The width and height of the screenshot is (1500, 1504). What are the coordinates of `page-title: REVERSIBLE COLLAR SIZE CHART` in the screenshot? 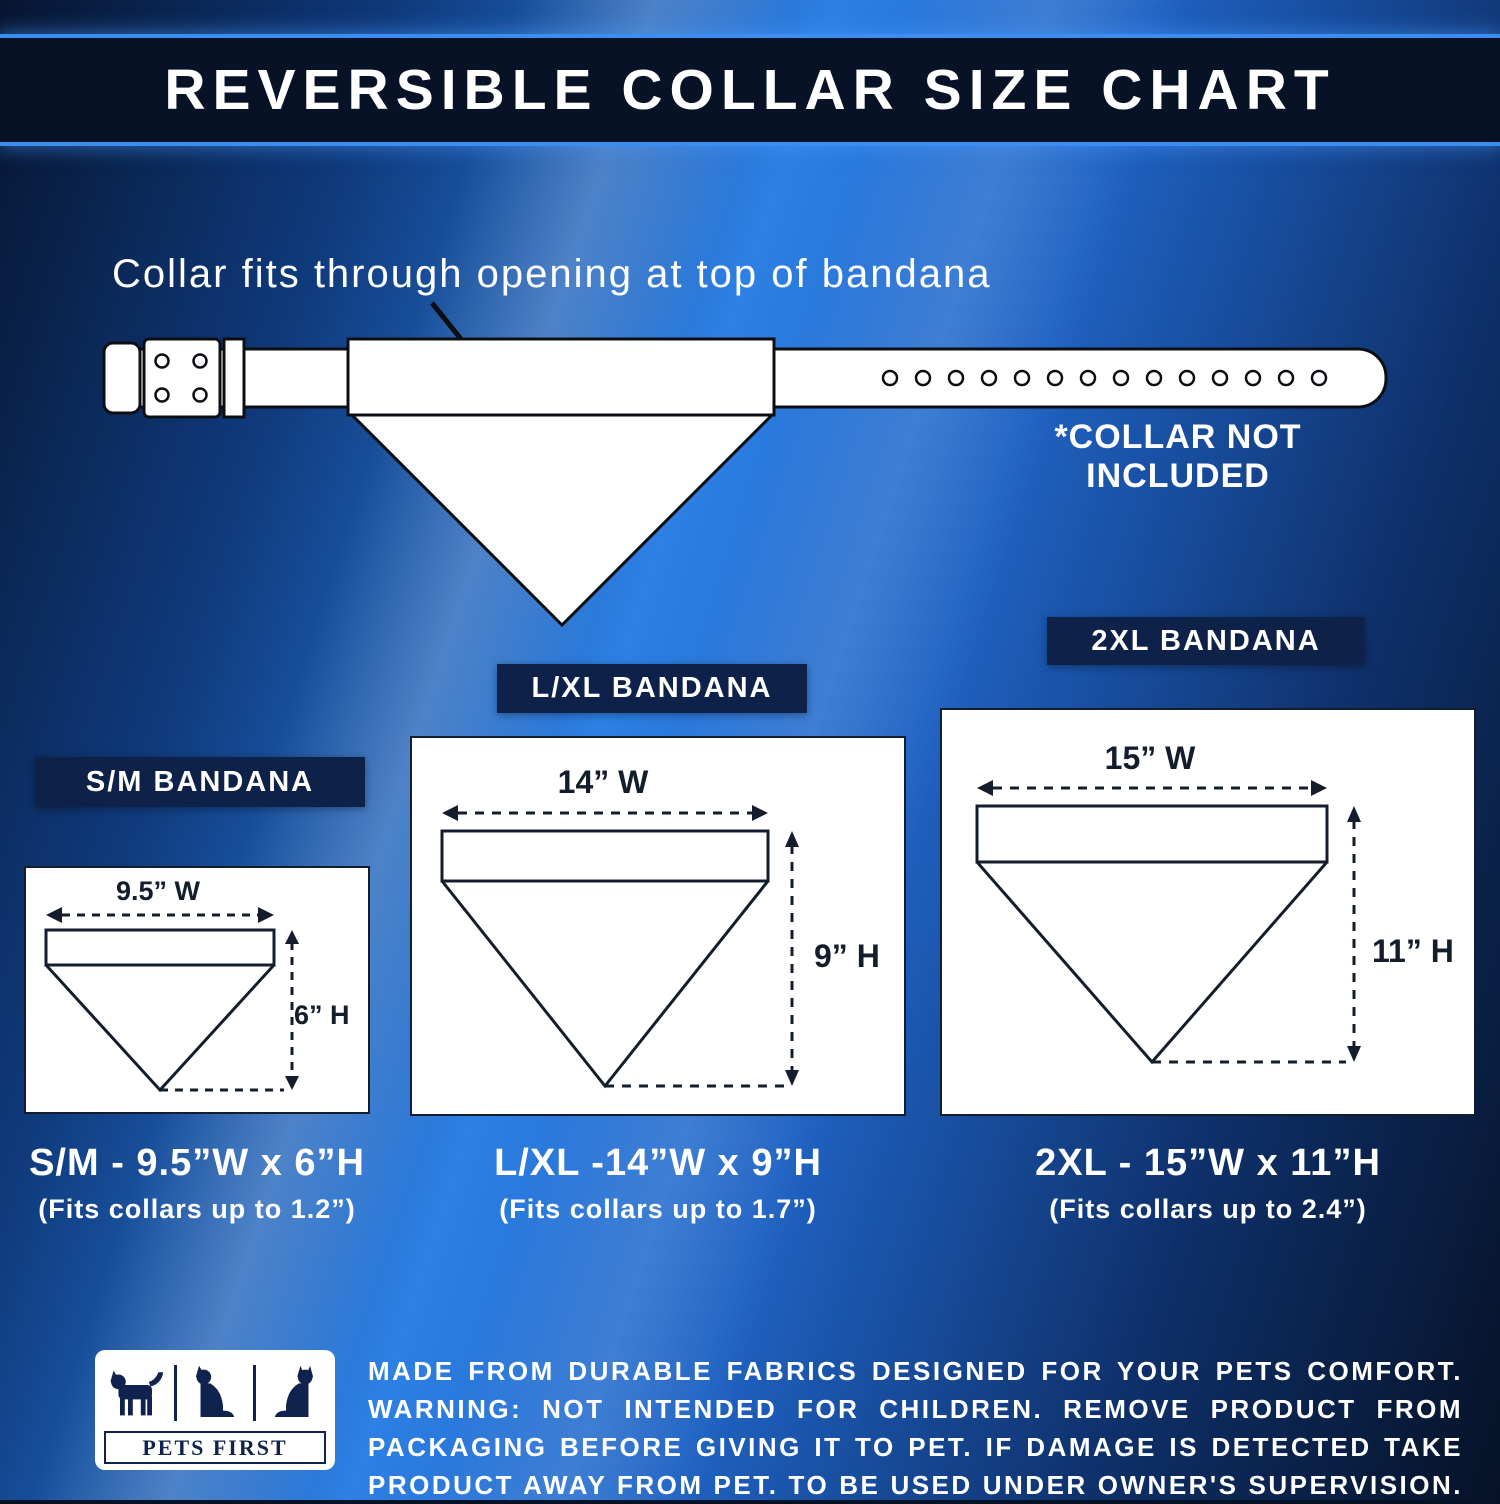 It's located at (750, 90).